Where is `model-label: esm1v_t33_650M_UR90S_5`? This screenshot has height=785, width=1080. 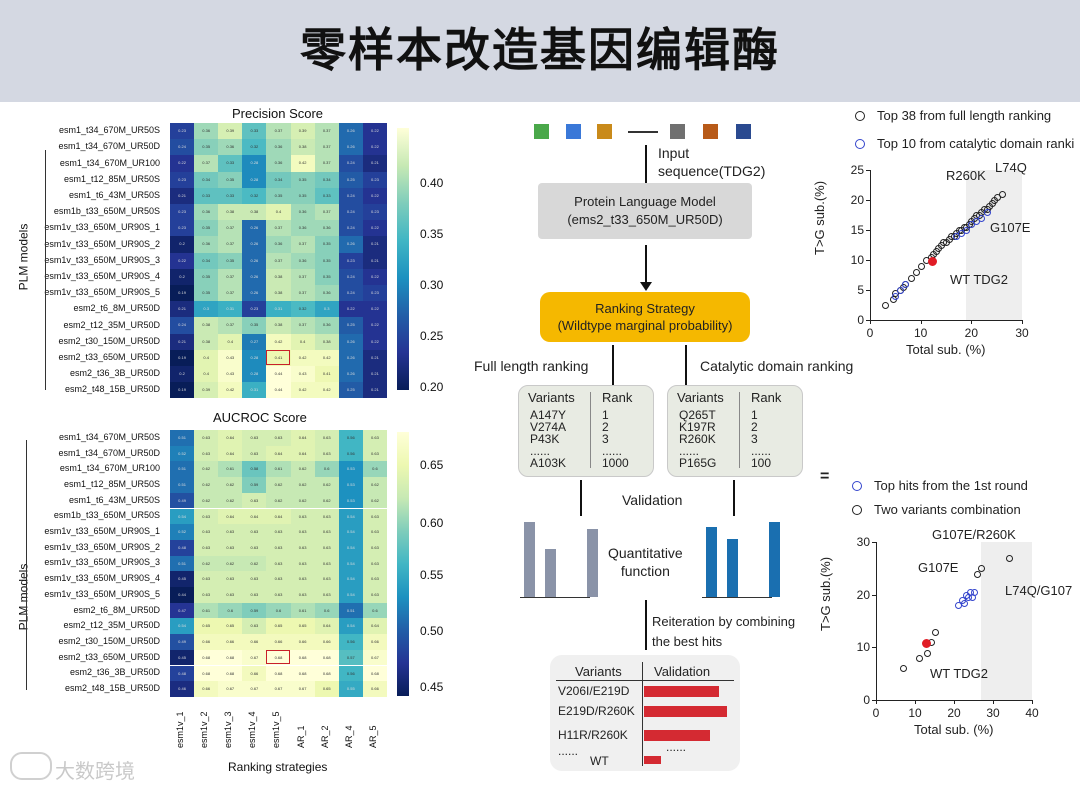 model-label: esm1v_t33_650M_UR90S_5 is located at coordinates (102, 292).